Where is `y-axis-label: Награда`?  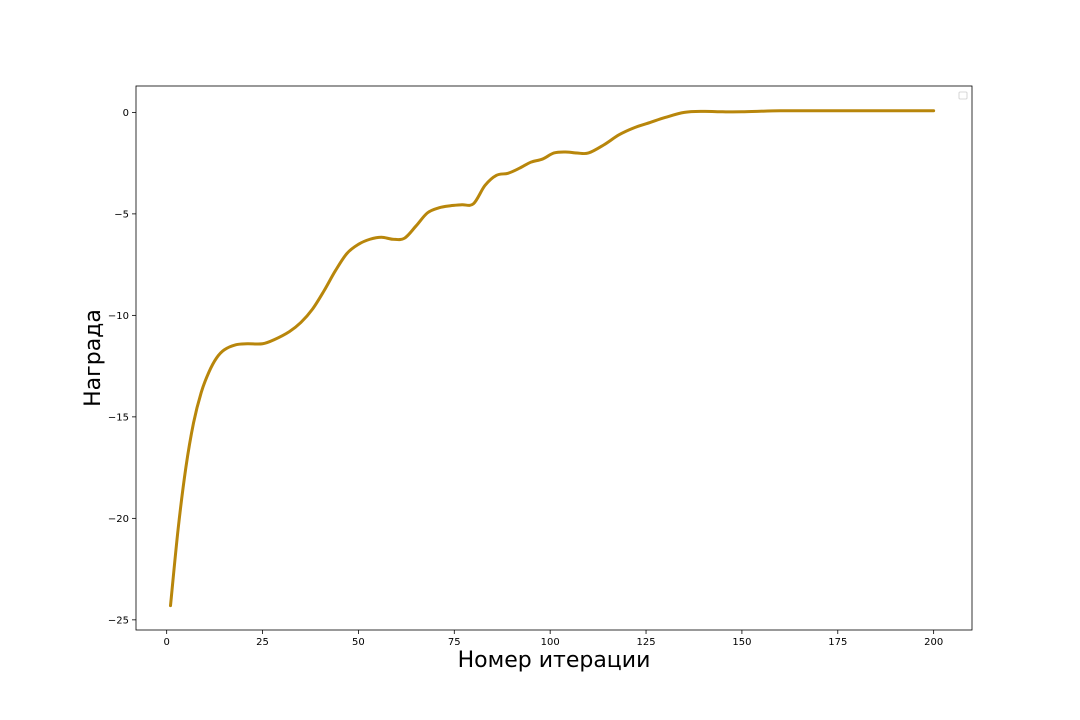
y-axis-label: Награда is located at coordinates (93, 358).